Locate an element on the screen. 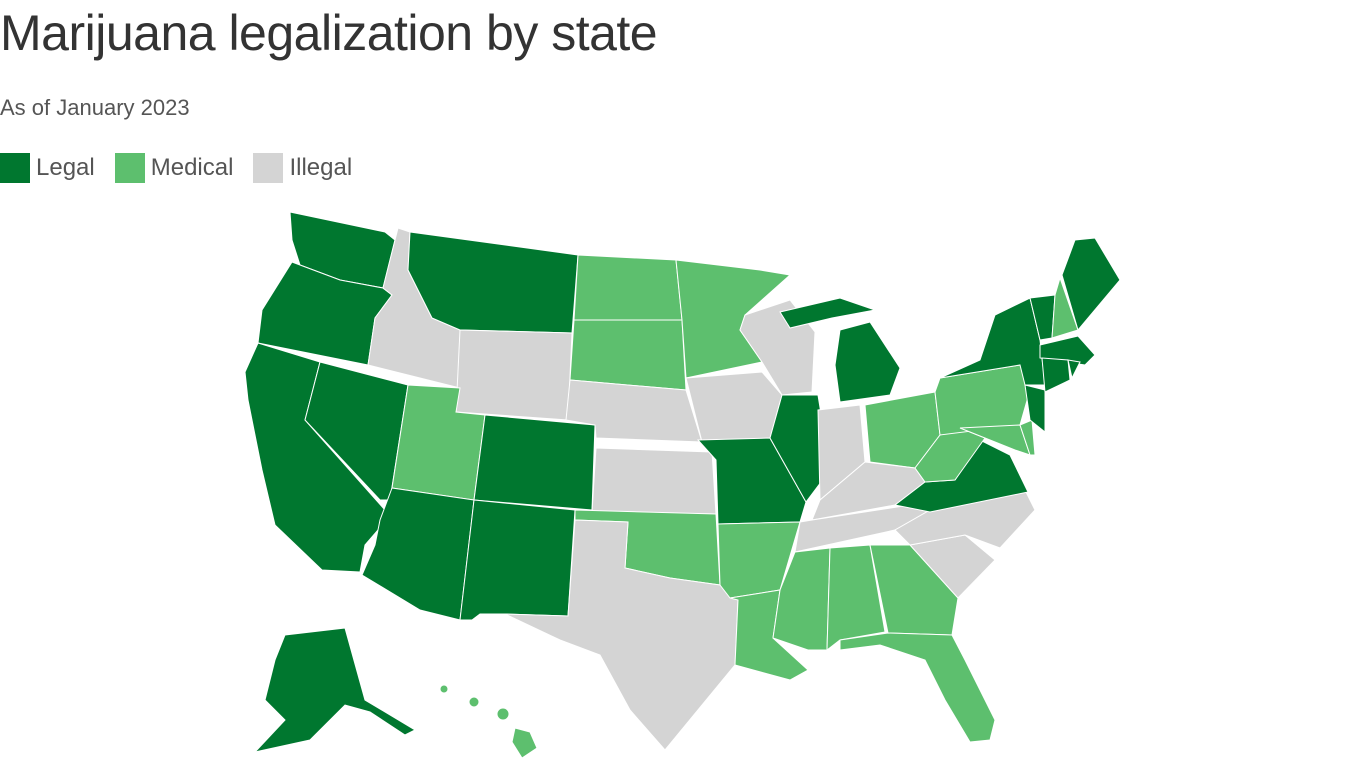  legend-label: Medical is located at coordinates (192, 167).